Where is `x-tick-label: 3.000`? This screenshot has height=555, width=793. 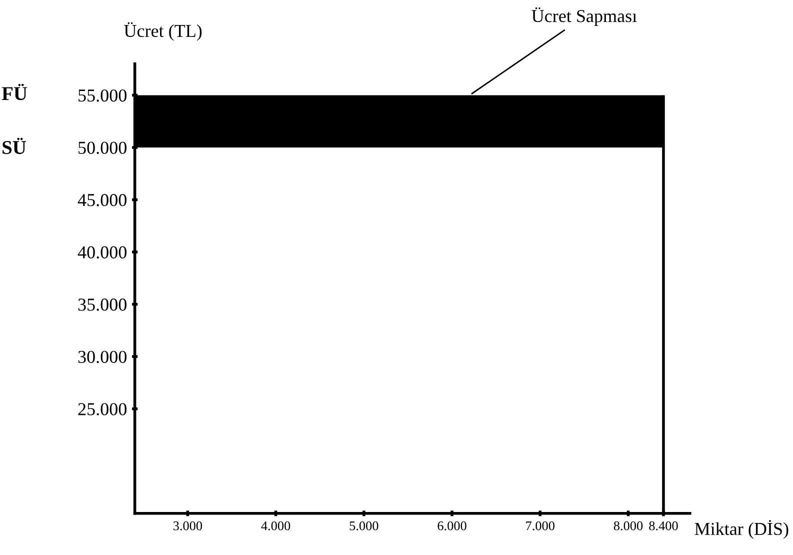
x-tick-label: 3.000 is located at coordinates (187, 525).